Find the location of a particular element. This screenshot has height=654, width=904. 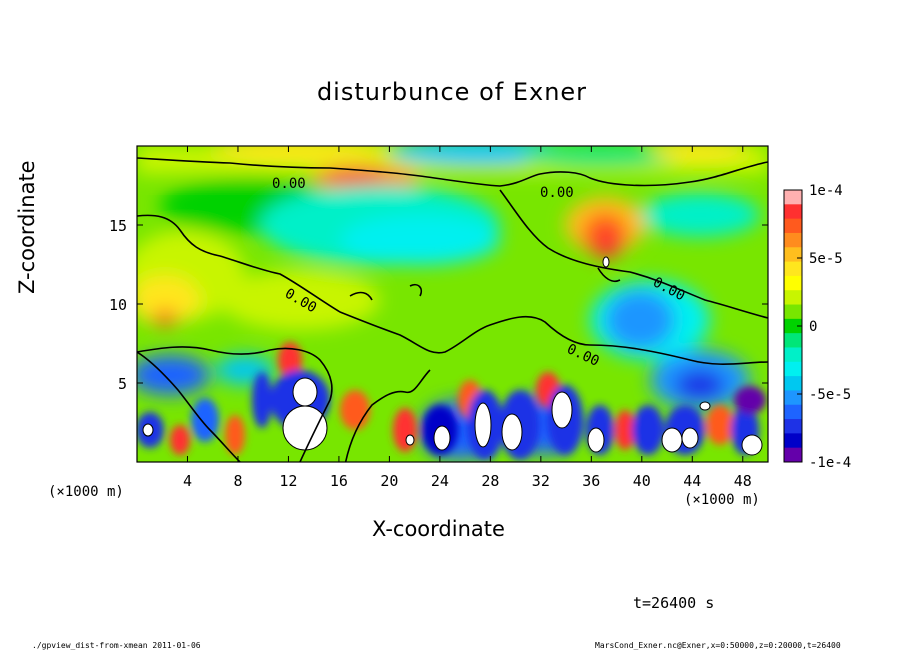

x-tick-label: 48 is located at coordinates (743, 481).